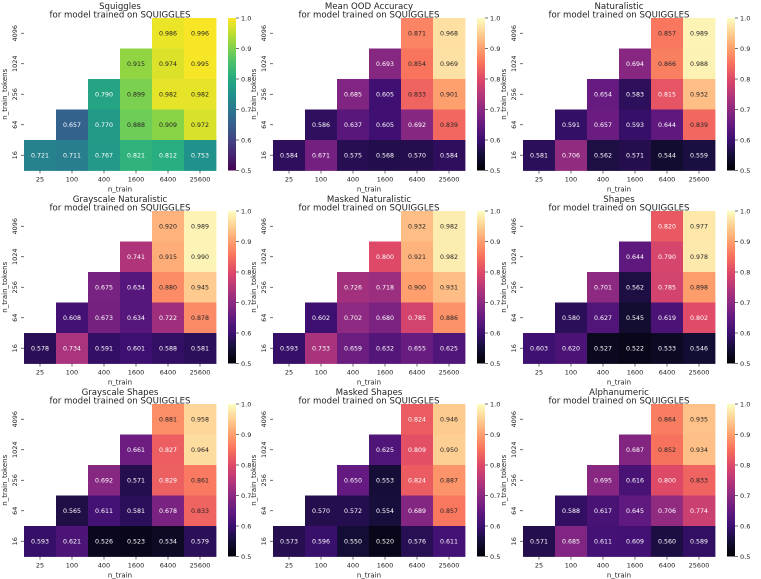 This screenshot has width=761, height=579. What do you see at coordinates (385, 450) in the screenshot?
I see `cell-value-label: 0.625` at bounding box center [385, 450].